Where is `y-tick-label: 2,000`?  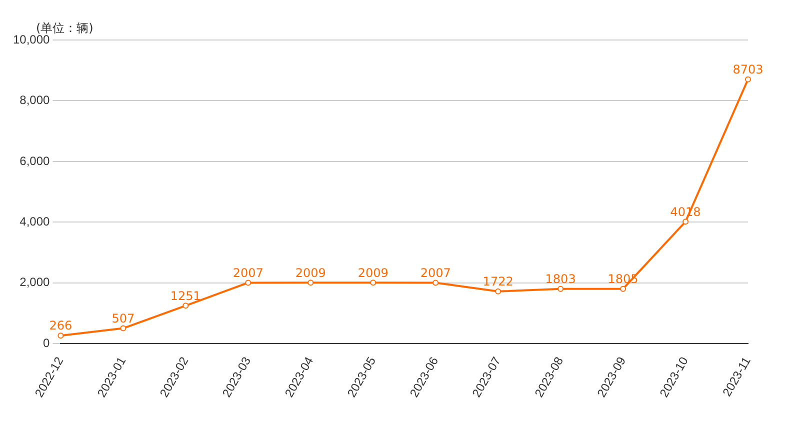
y-tick-label: 2,000 is located at coordinates (35, 282).